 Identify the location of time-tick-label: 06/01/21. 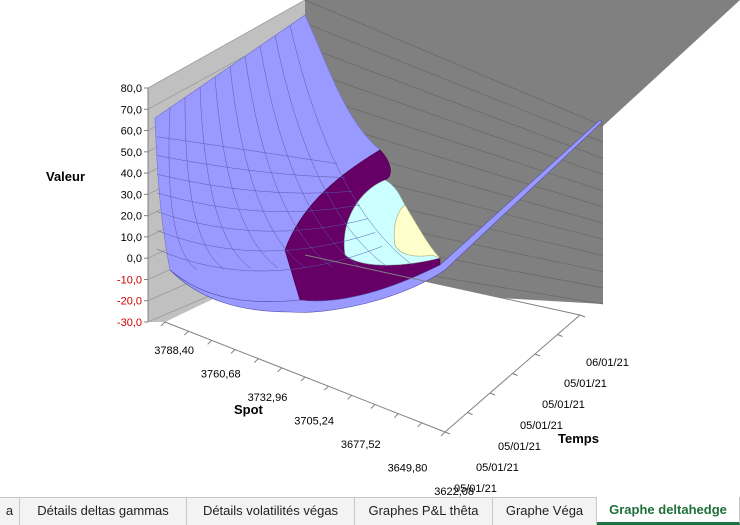
(607, 363).